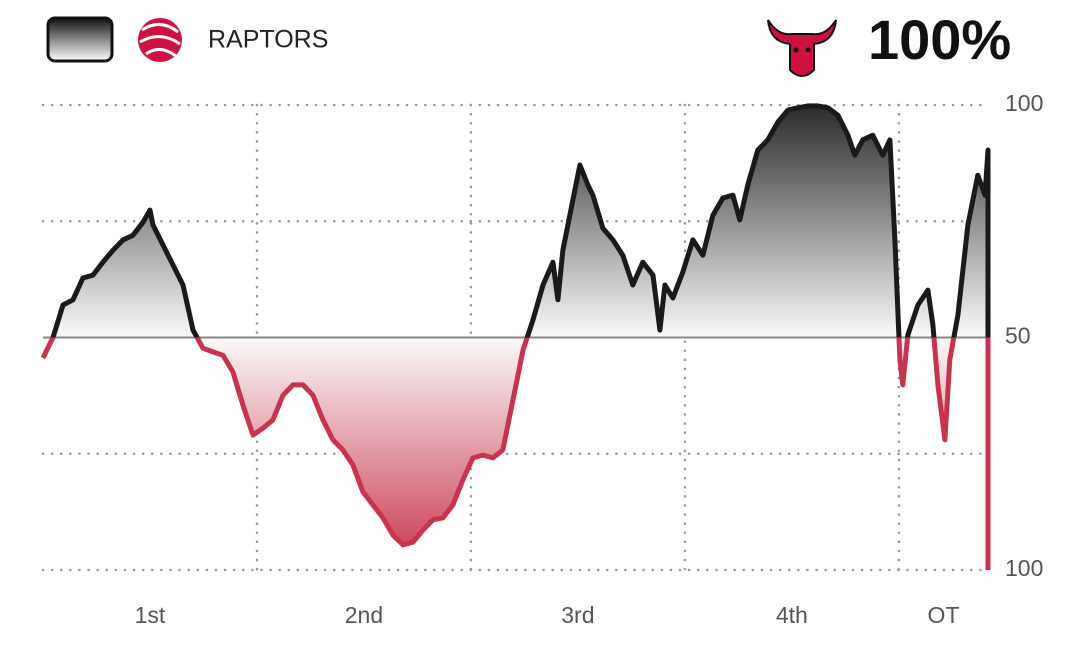 This screenshot has width=1080, height=647. Describe the element at coordinates (577, 615) in the screenshot. I see `period-label: 3rd` at that location.